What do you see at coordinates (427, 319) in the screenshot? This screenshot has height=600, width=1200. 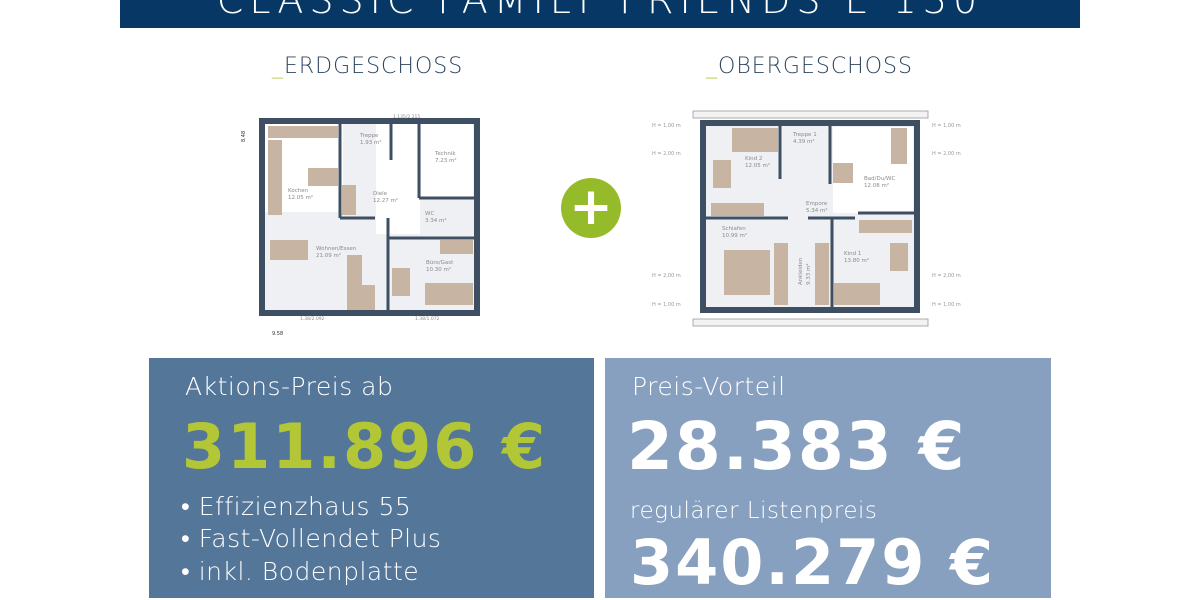 I see `svg-text: 1.38/1.072` at bounding box center [427, 319].